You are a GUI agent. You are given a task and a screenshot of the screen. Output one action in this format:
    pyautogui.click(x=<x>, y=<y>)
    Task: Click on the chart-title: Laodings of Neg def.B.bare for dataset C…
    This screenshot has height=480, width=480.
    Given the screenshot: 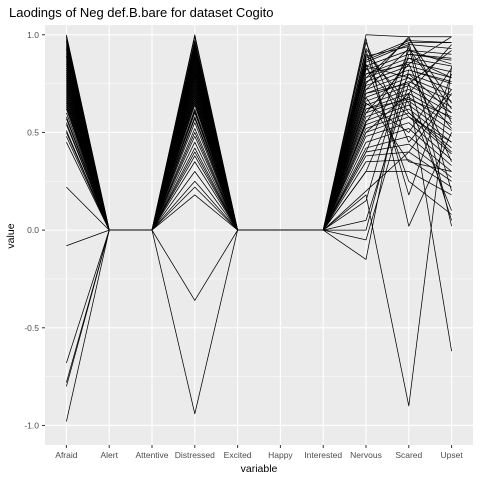 What is the action you would take?
    pyautogui.click(x=141, y=12)
    